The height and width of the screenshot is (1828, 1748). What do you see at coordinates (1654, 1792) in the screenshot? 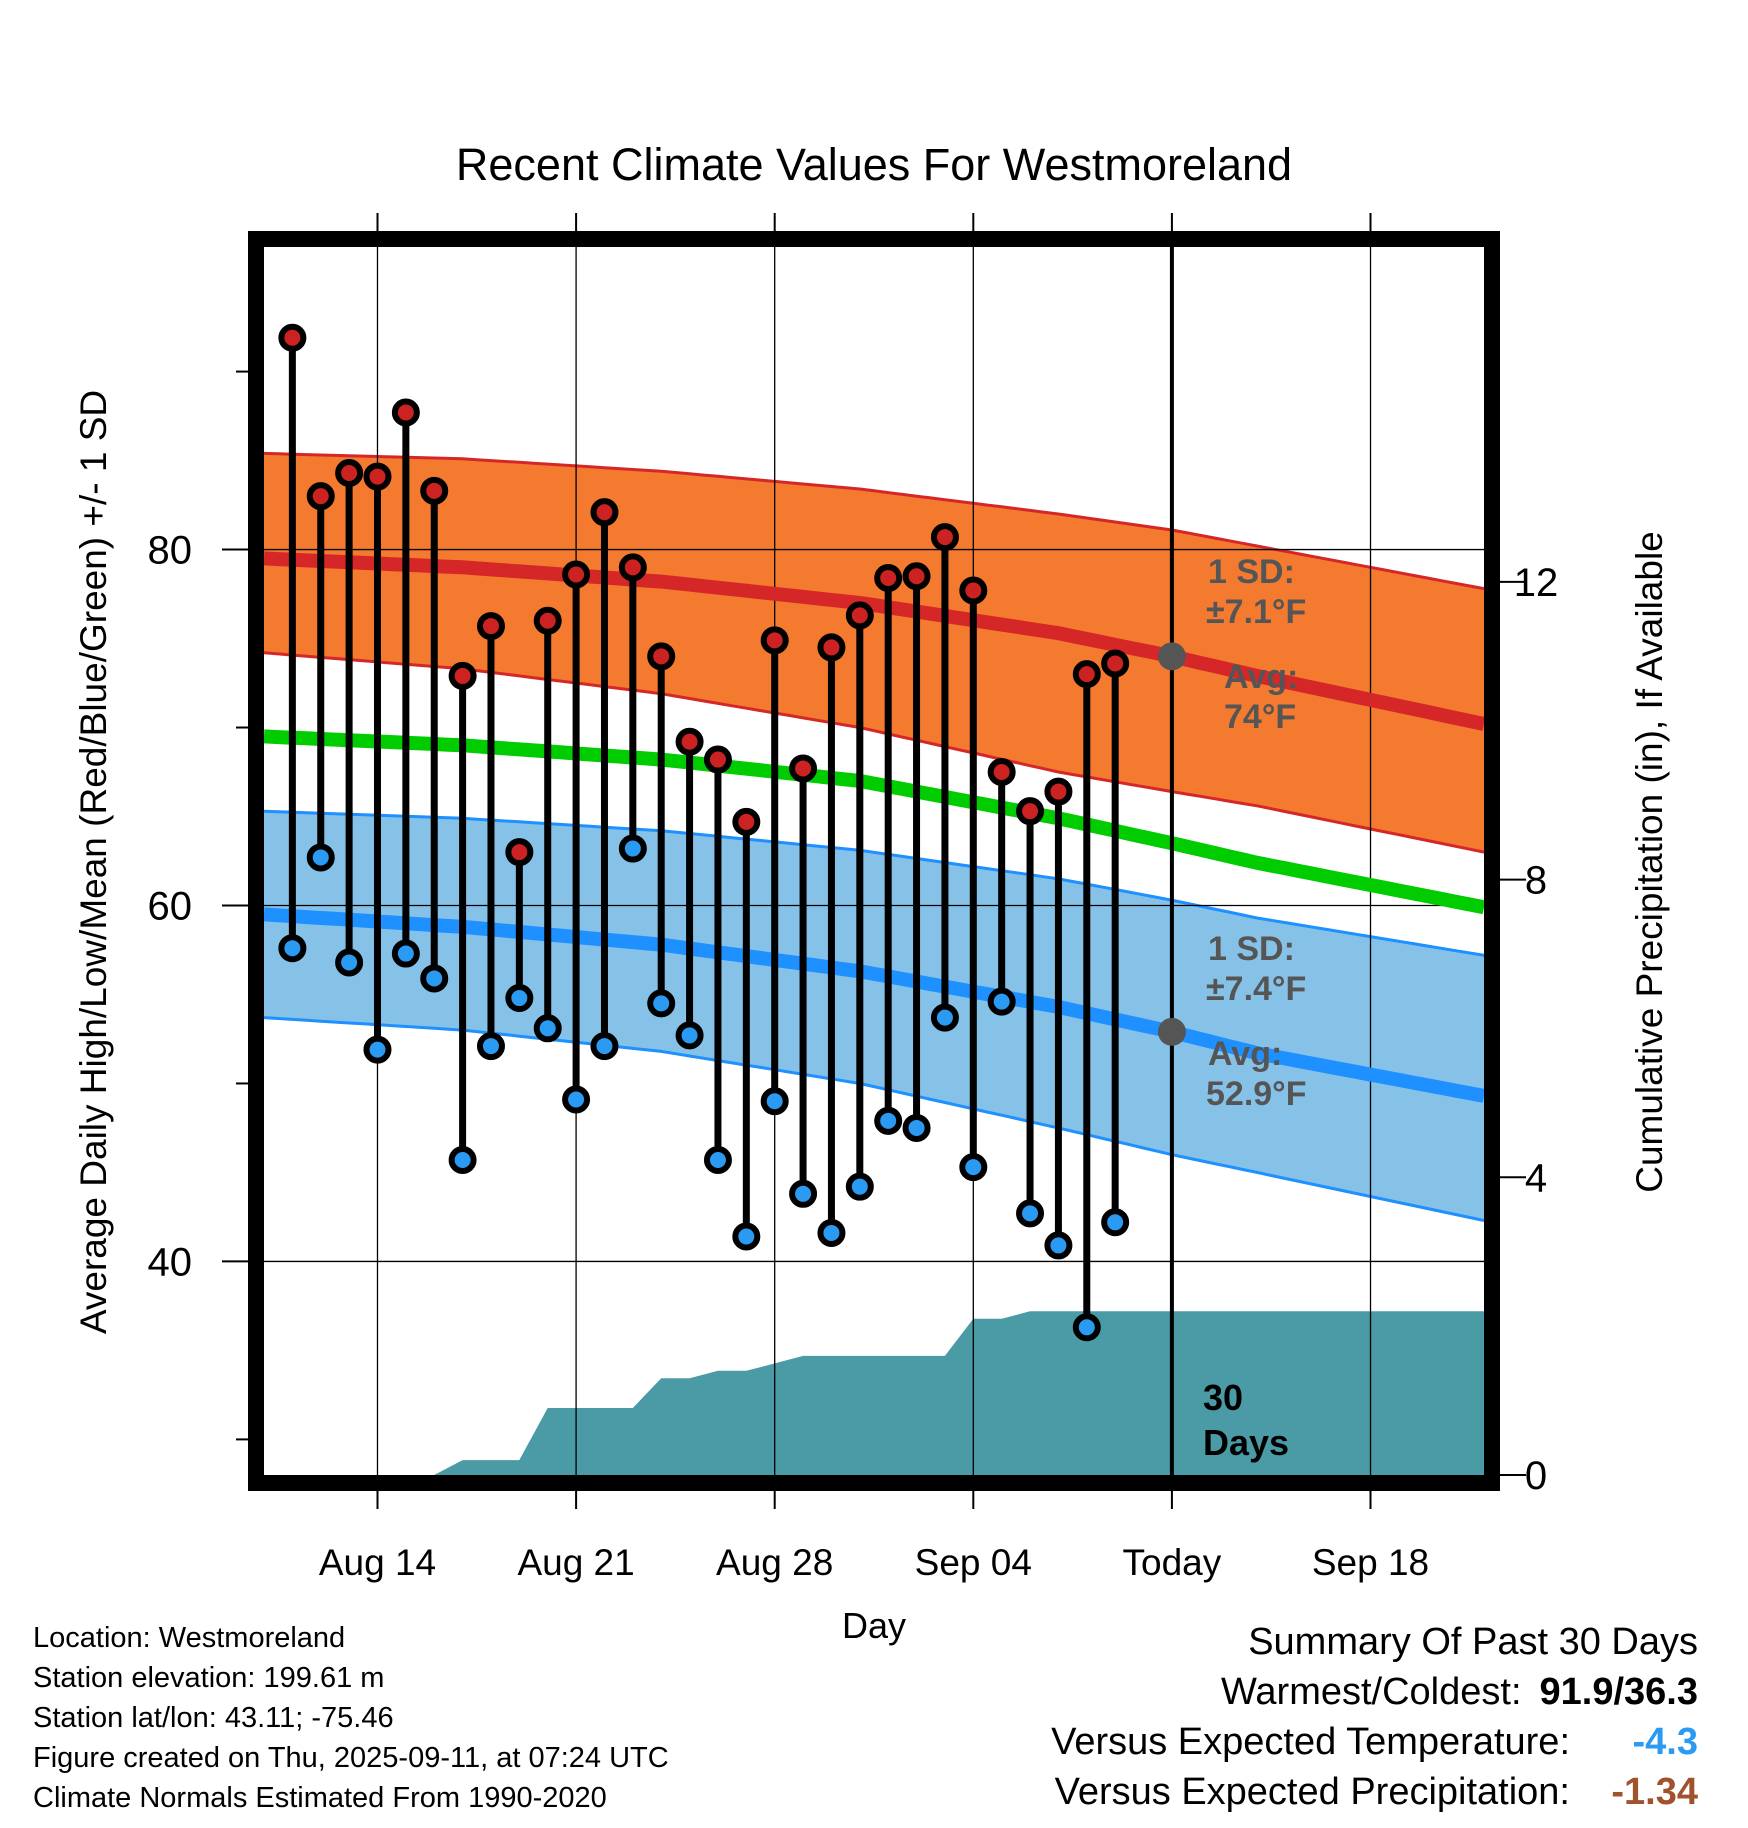
I see `precip-vs-expected-value: -1.34` at bounding box center [1654, 1792].